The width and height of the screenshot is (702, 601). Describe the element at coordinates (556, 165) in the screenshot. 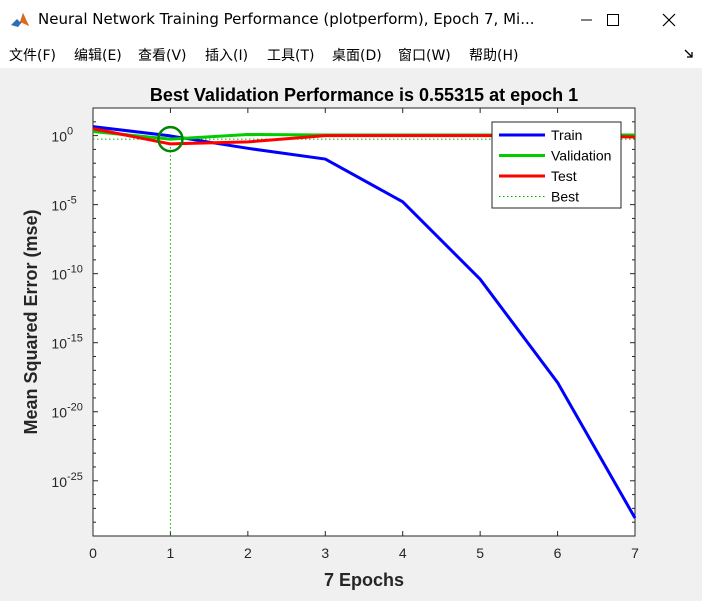

I see `legend: Train Validation Test Best` at that location.